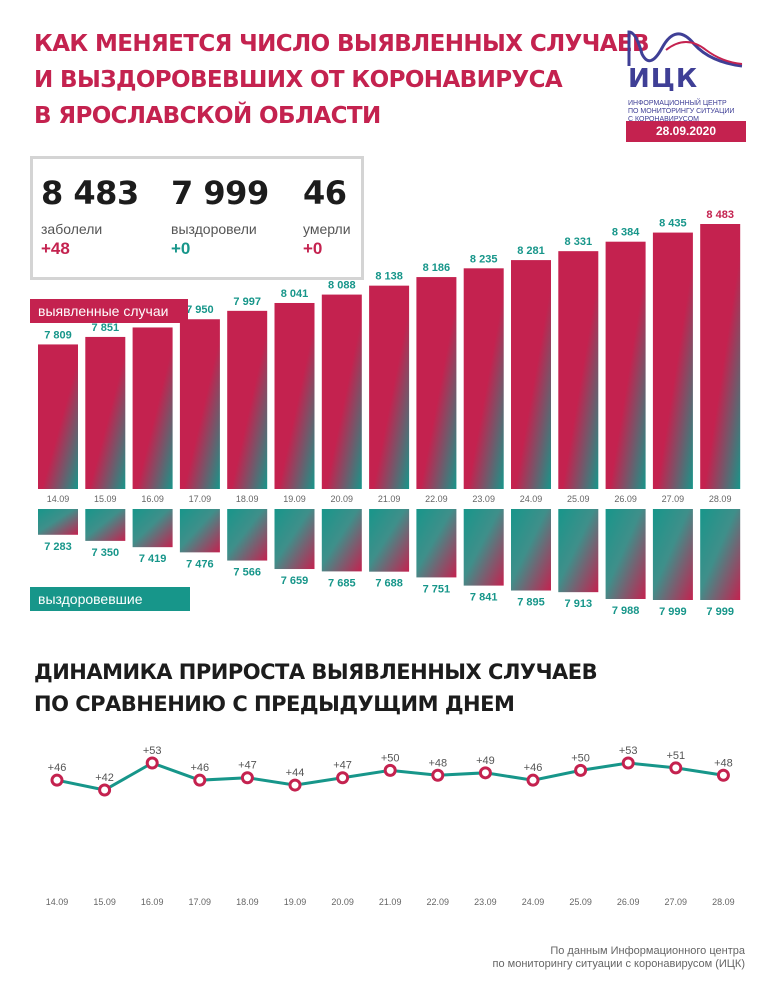 Image resolution: width=775 pixels, height=1000 pixels. I want to click on deaths-stat: 46 умерли +0, so click(327, 217).